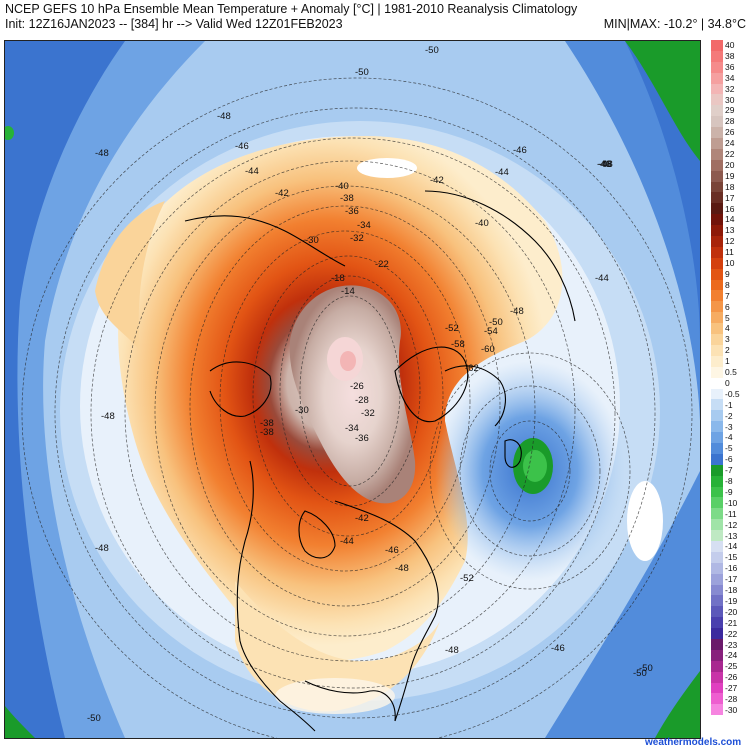 Image resolution: width=750 pixels, height=750 pixels. I want to click on colorbar-tick-label: 16, so click(730, 208).